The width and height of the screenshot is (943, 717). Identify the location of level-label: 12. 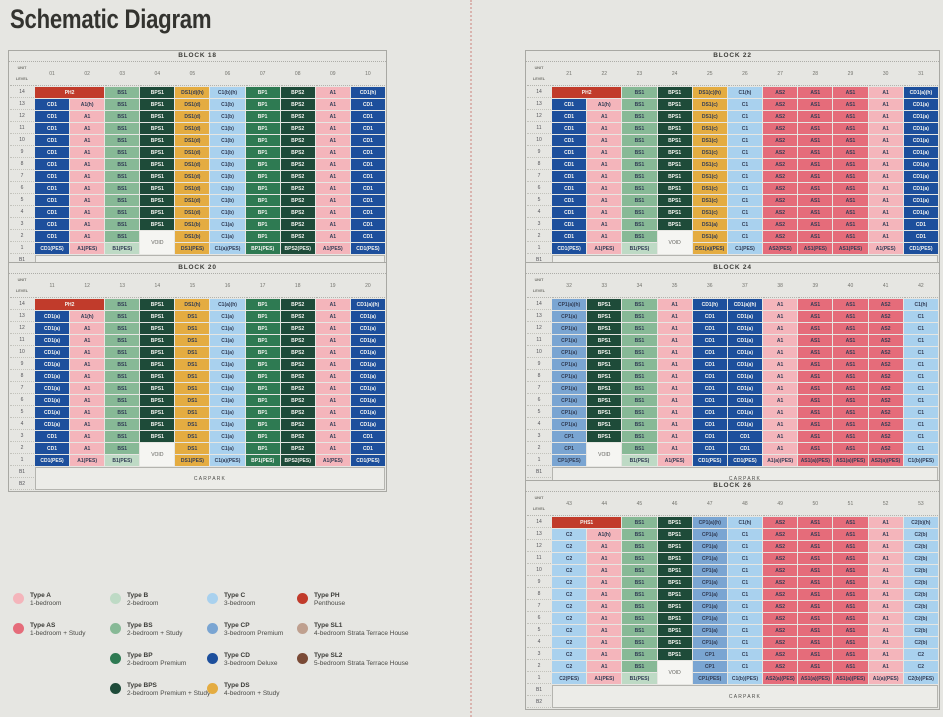
(22, 328).